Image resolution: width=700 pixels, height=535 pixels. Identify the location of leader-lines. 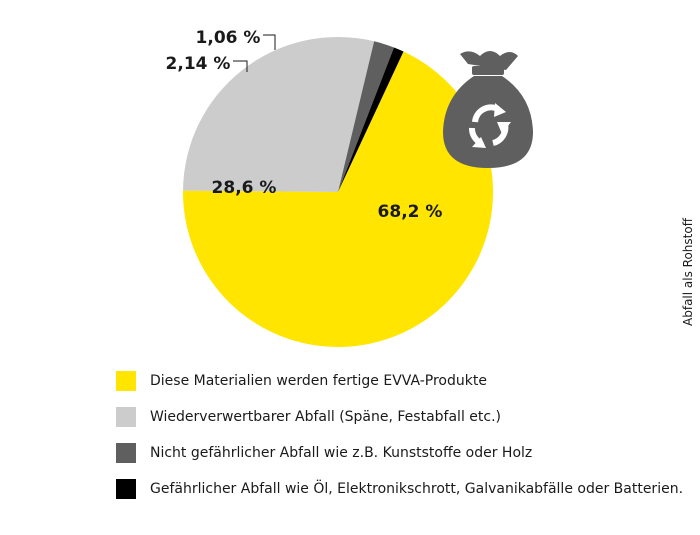
(254, 53).